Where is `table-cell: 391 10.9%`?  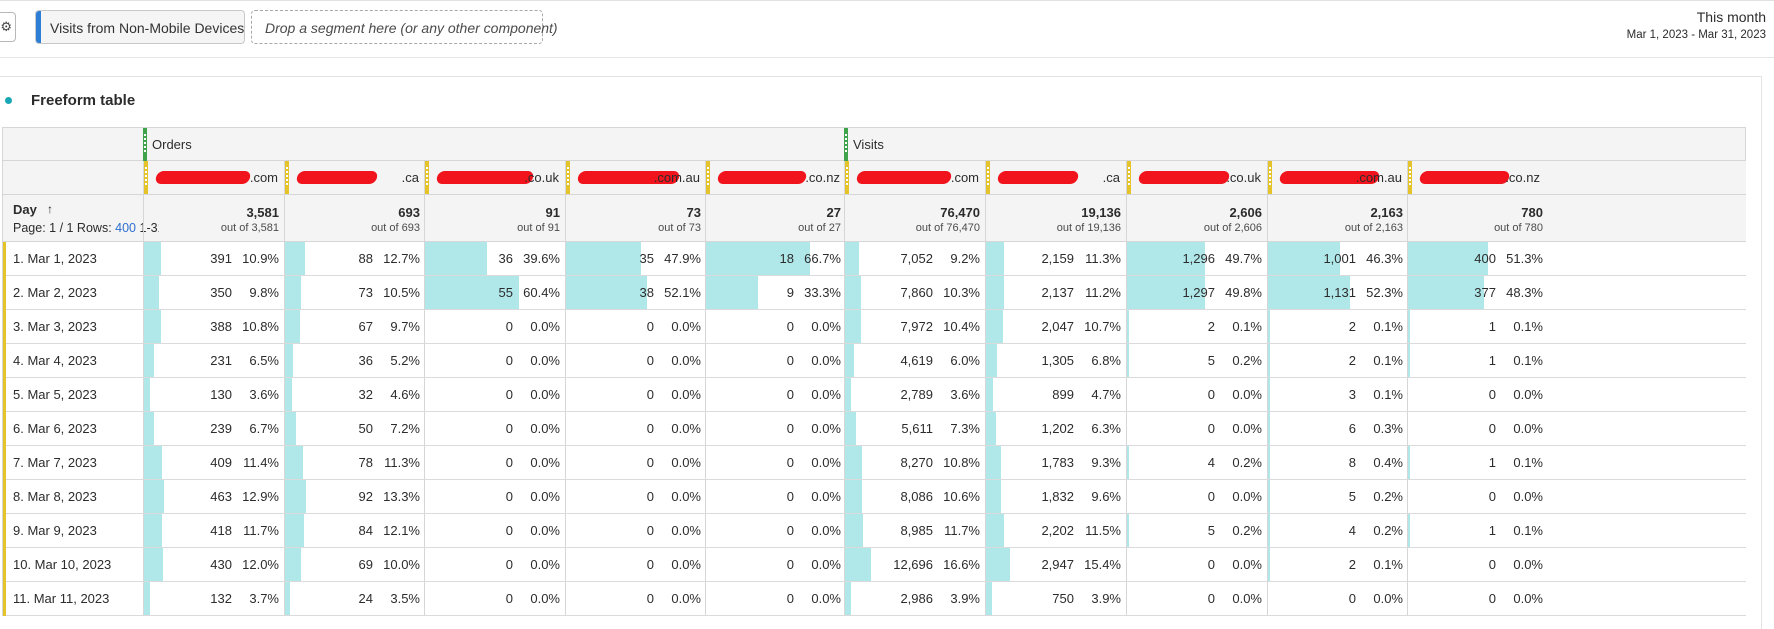
table-cell: 391 10.9% is located at coordinates (213, 258).